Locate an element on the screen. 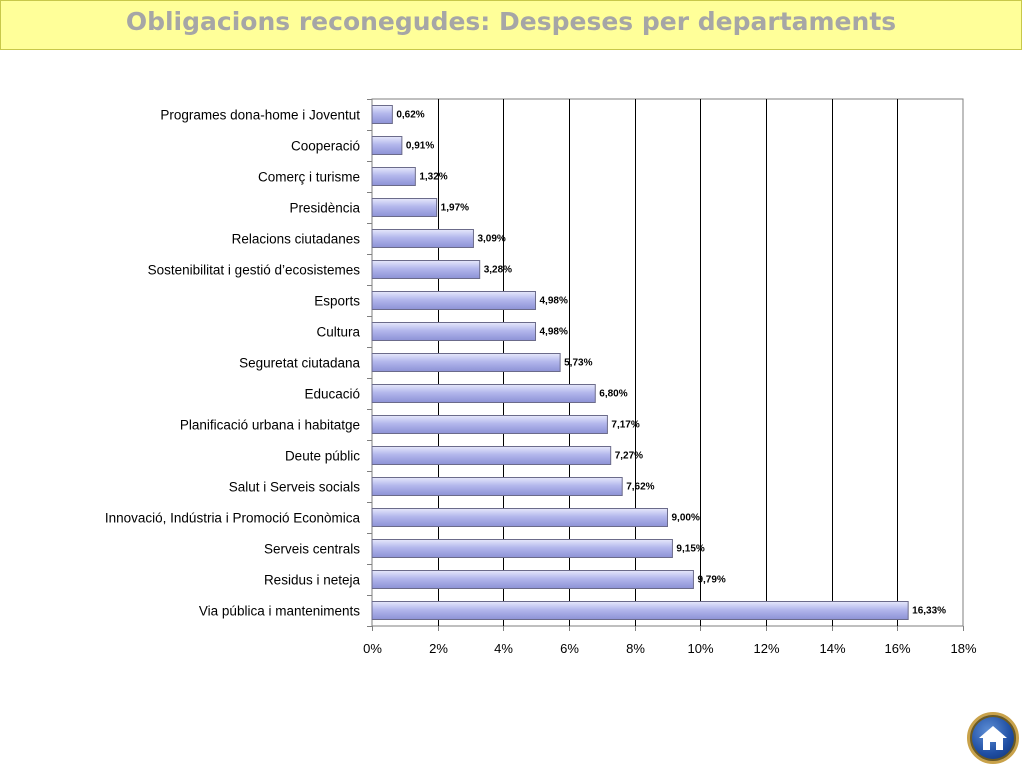 The width and height of the screenshot is (1024, 768). x-tick-label: 10% is located at coordinates (700, 648).